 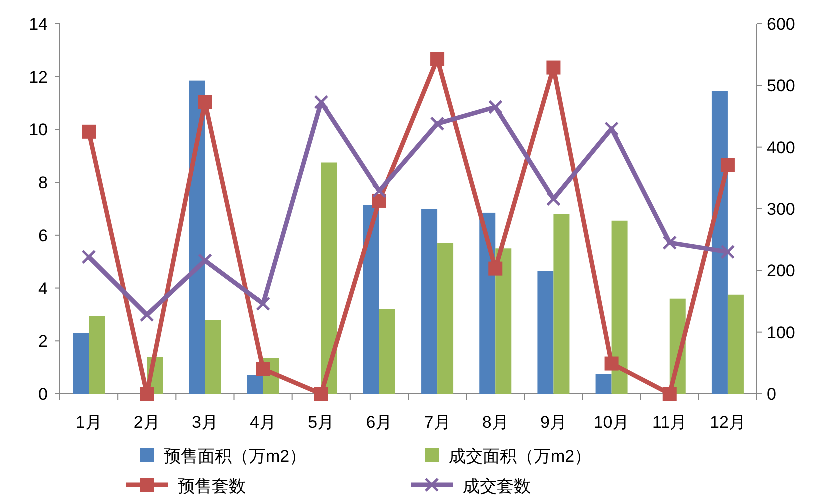 I want to click on y-tick-label: 10, so click(x=38, y=130).